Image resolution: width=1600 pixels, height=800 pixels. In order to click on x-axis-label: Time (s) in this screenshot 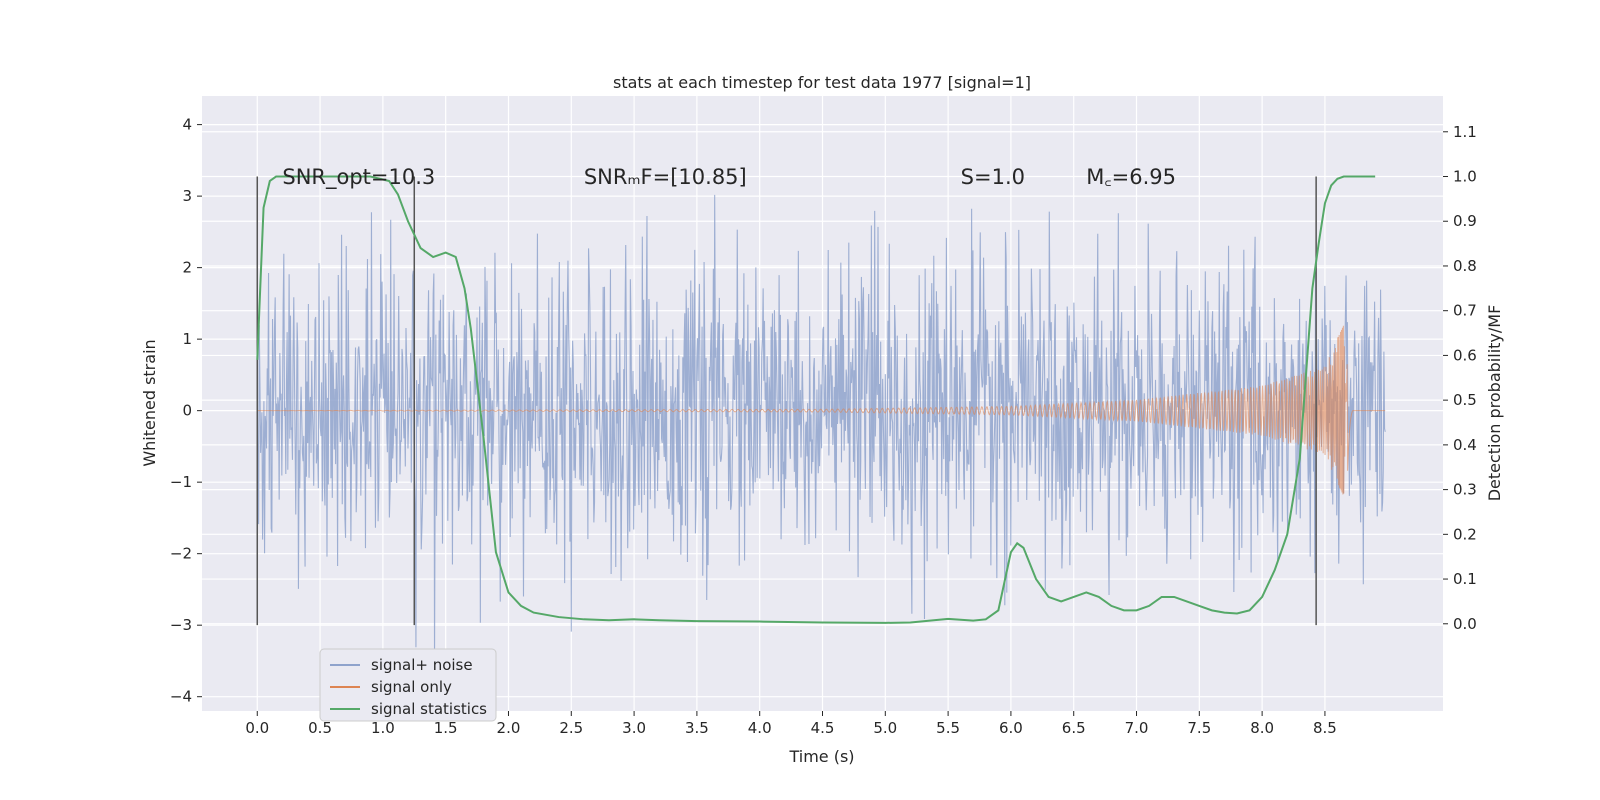, I will do `click(821, 756)`.